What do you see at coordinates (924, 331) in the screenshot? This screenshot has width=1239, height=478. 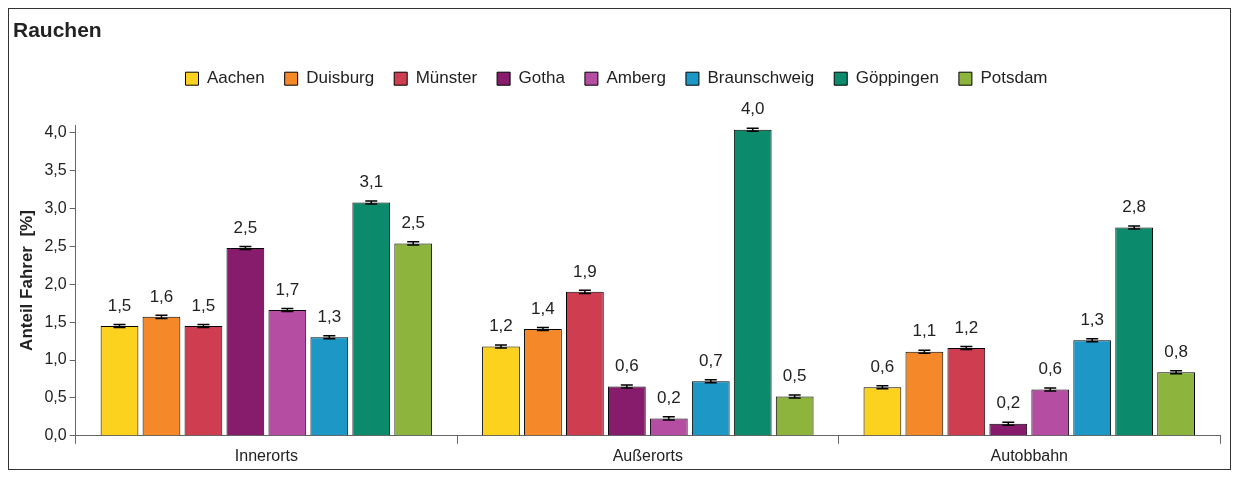 I see `data-label: 1,1` at bounding box center [924, 331].